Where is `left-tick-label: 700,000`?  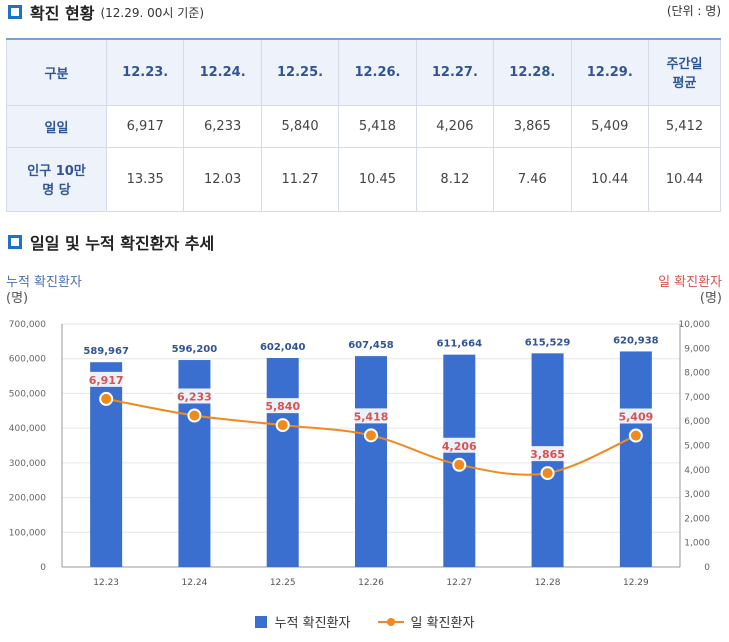
left-tick-label: 700,000 is located at coordinates (27, 325).